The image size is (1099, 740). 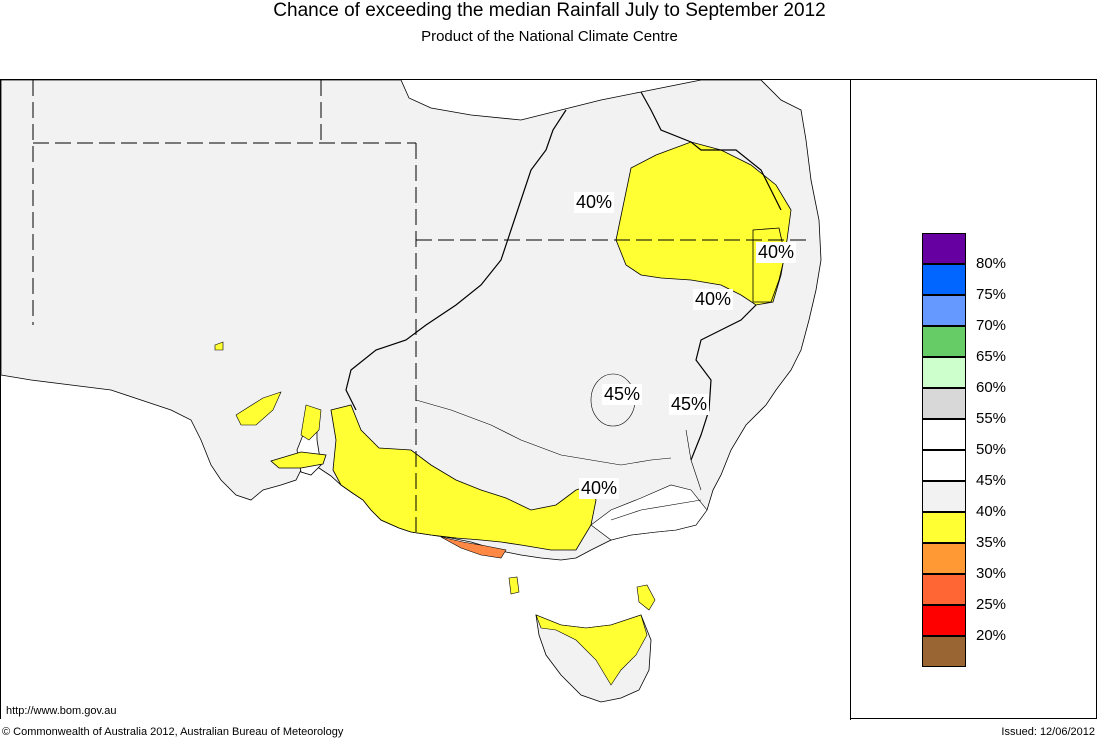 I want to click on legend-label: 65%, so click(x=991, y=356).